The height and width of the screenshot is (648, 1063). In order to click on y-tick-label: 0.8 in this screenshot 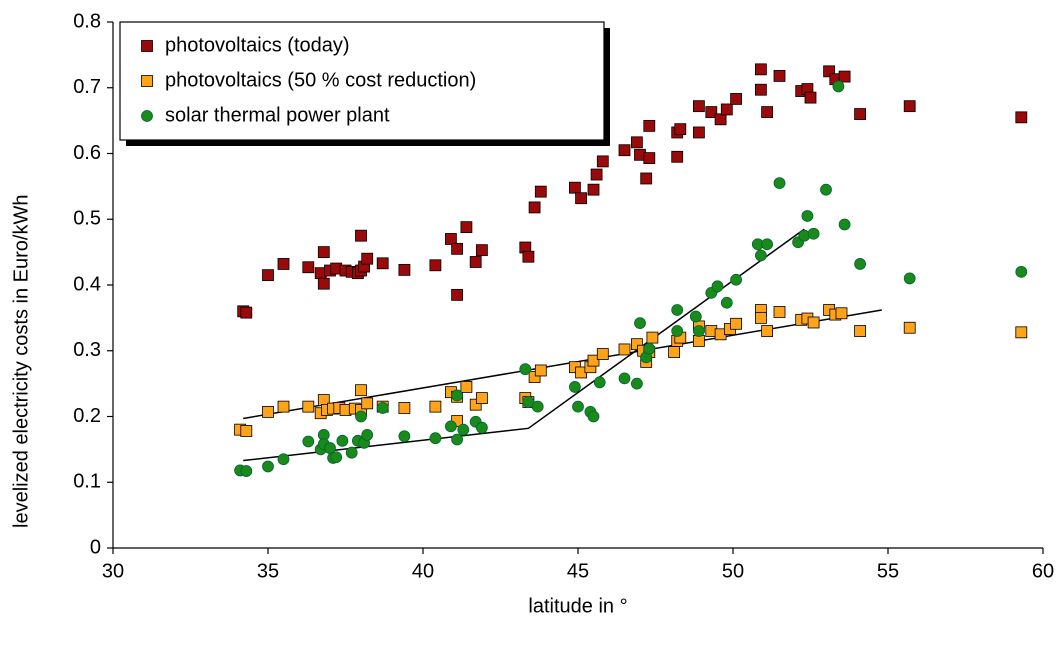, I will do `click(87, 21)`.